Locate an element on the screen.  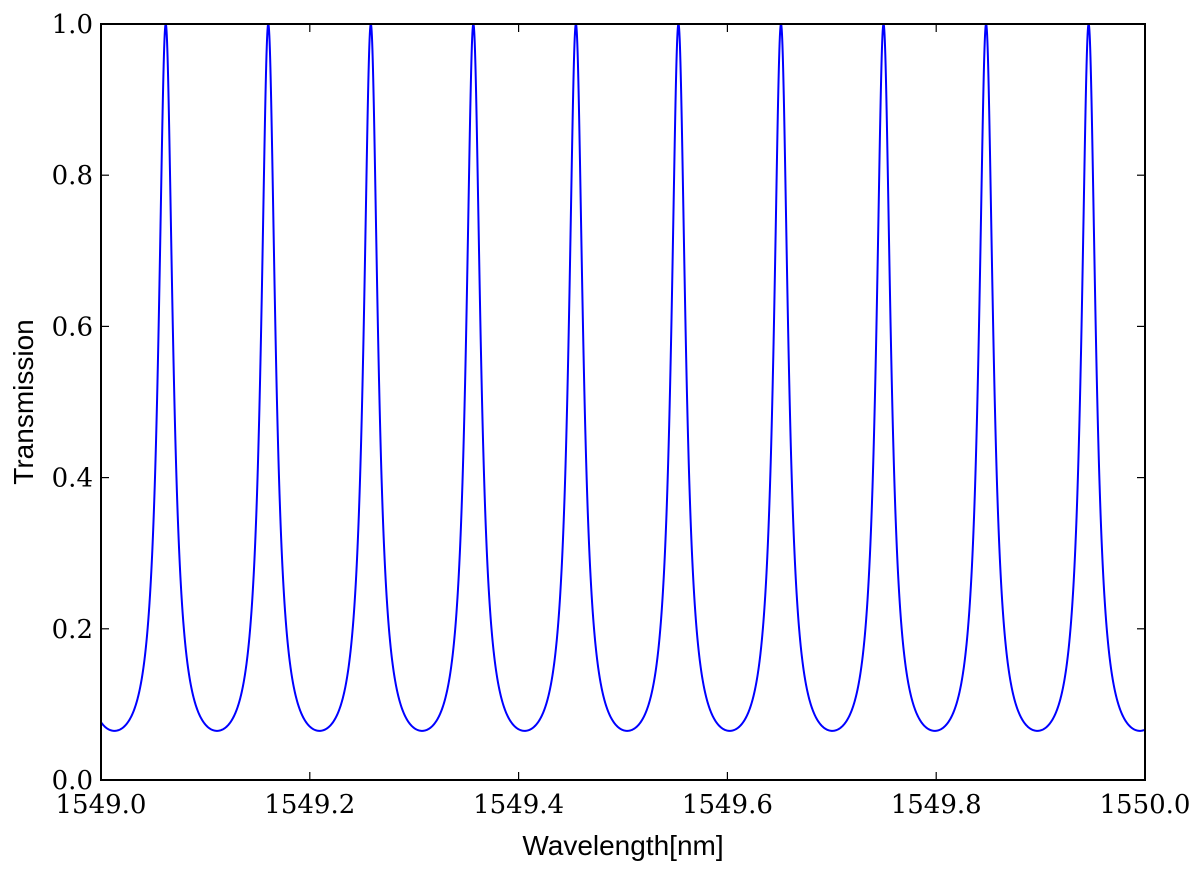
x-tick-label: 1549.8 is located at coordinates (936, 805).